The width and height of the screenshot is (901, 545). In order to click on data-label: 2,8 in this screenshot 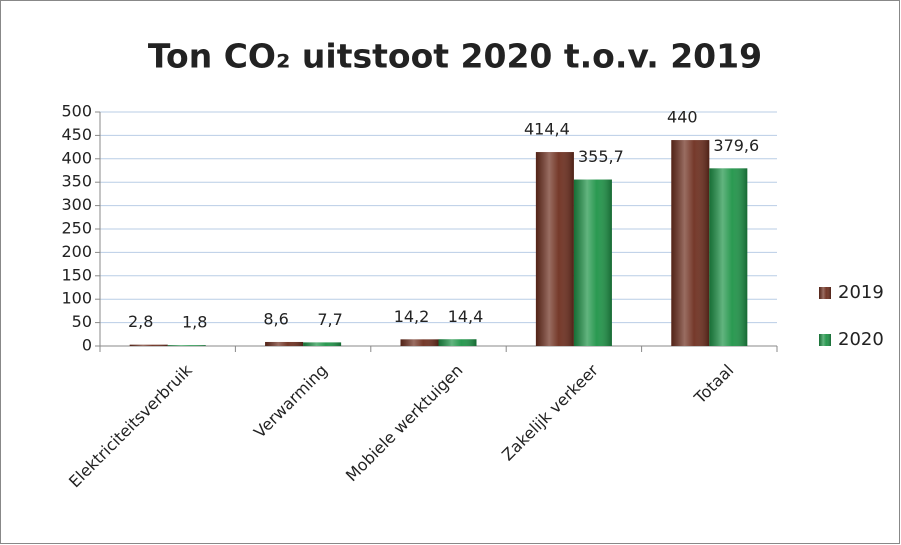, I will do `click(140, 321)`.